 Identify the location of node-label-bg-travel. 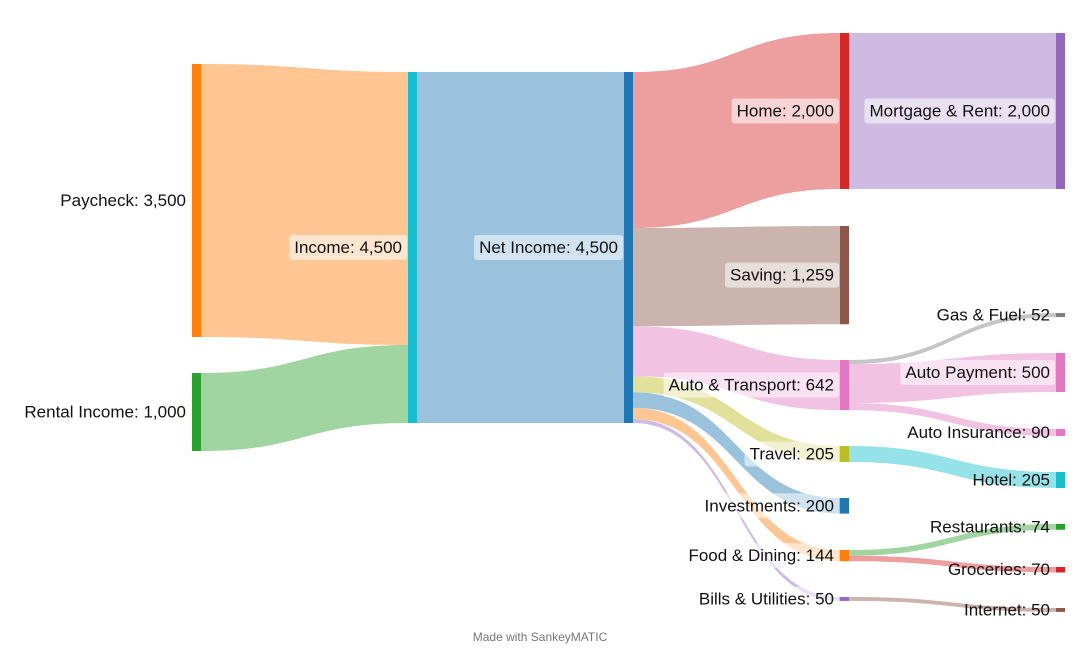
(791, 454).